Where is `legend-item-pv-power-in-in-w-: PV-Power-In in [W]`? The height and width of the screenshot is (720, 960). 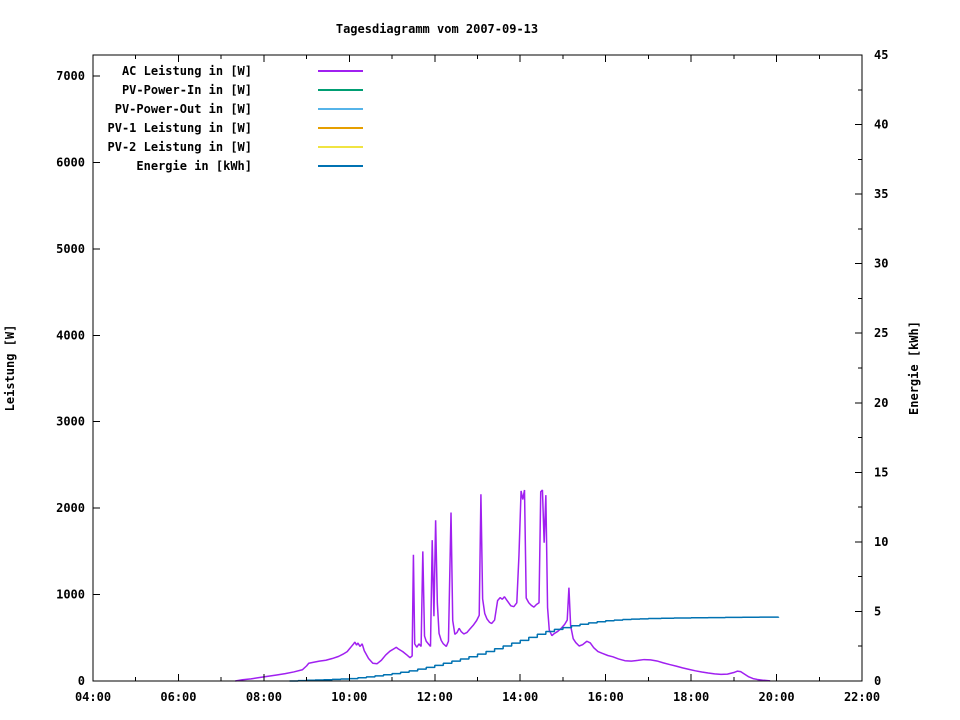
legend-item-pv-power-in-in-w-: PV-Power-In in [W] is located at coordinates (242, 90).